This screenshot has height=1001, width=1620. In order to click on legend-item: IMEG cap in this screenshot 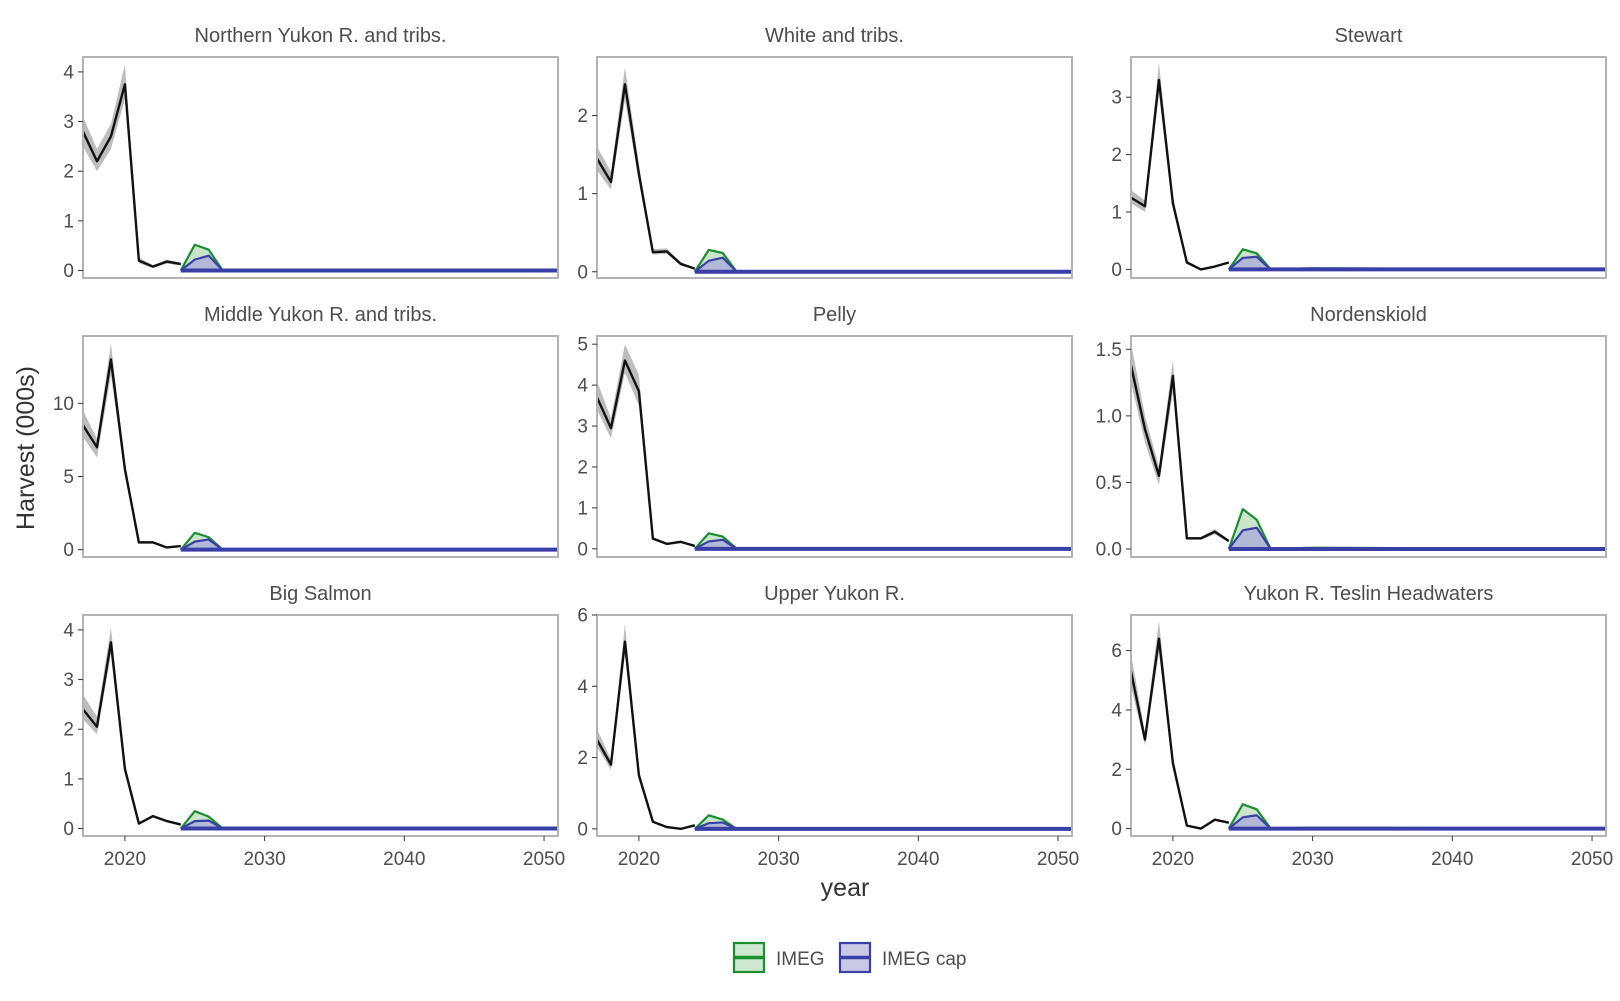, I will do `click(902, 957)`.